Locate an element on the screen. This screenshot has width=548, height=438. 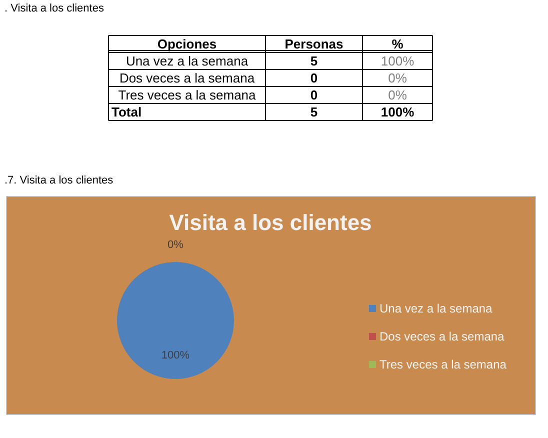
text: Una vez a la semana is located at coordinates (187, 61).